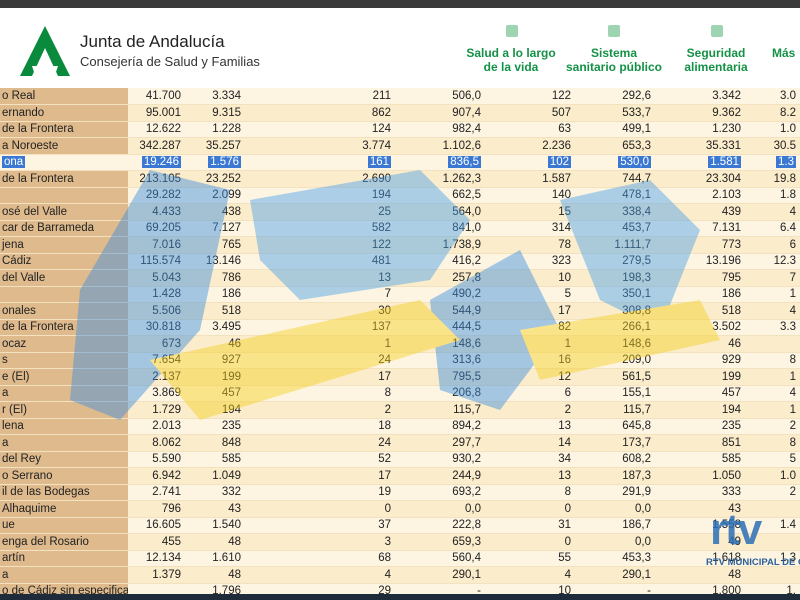 The width and height of the screenshot is (800, 600). What do you see at coordinates (716, 60) in the screenshot?
I see `nav-item: Seguridad alimentaria` at bounding box center [716, 60].